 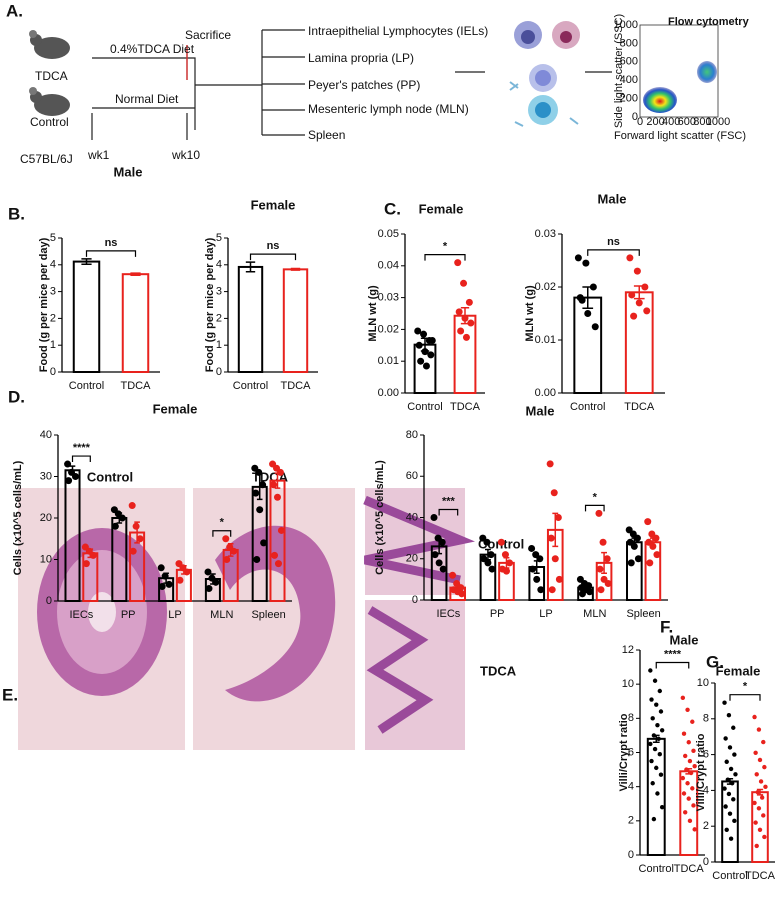 I want to click on tissue-label: Intraepithelial Lymphocytes (IELs), so click(x=398, y=31).